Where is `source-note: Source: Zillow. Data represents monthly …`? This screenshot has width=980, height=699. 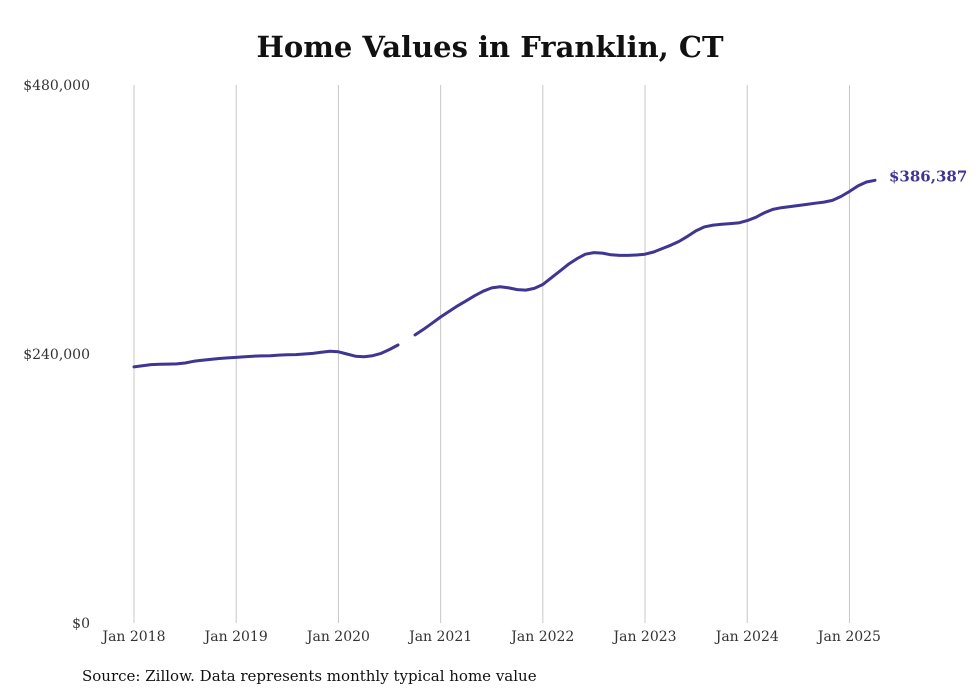 source-note: Source: Zillow. Data represents monthly … is located at coordinates (309, 676).